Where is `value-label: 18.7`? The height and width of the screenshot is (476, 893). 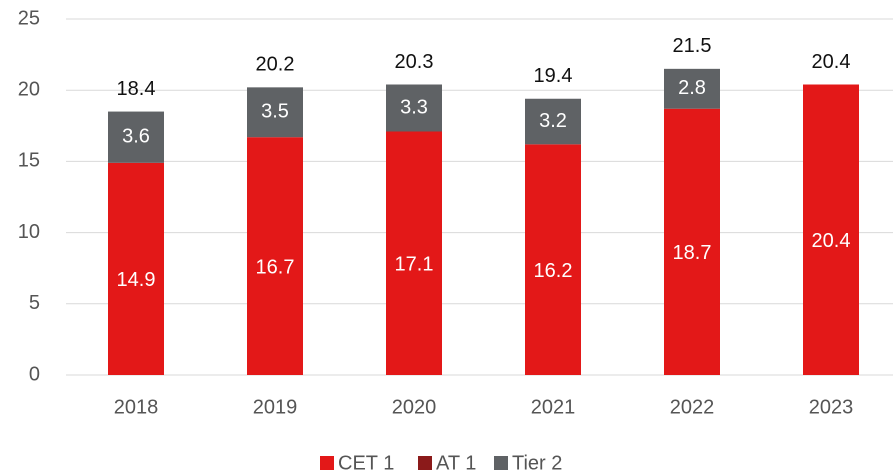 value-label: 18.7 is located at coordinates (692, 253).